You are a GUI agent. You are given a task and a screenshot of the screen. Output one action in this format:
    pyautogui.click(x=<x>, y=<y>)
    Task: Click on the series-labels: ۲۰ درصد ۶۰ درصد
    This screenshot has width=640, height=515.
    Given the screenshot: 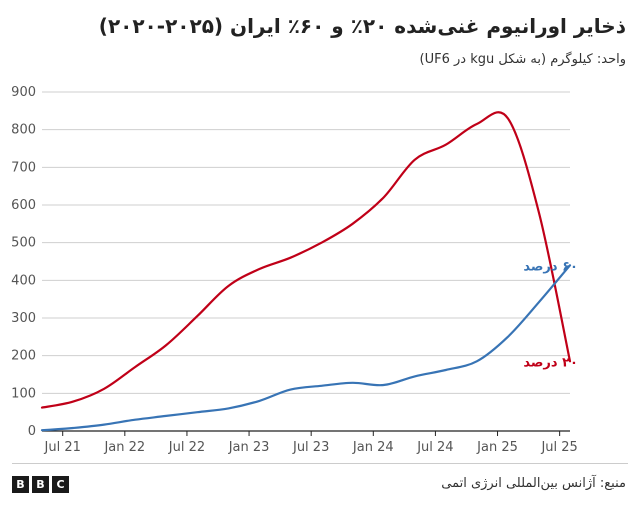 What is the action you would take?
    pyautogui.click(x=550, y=314)
    